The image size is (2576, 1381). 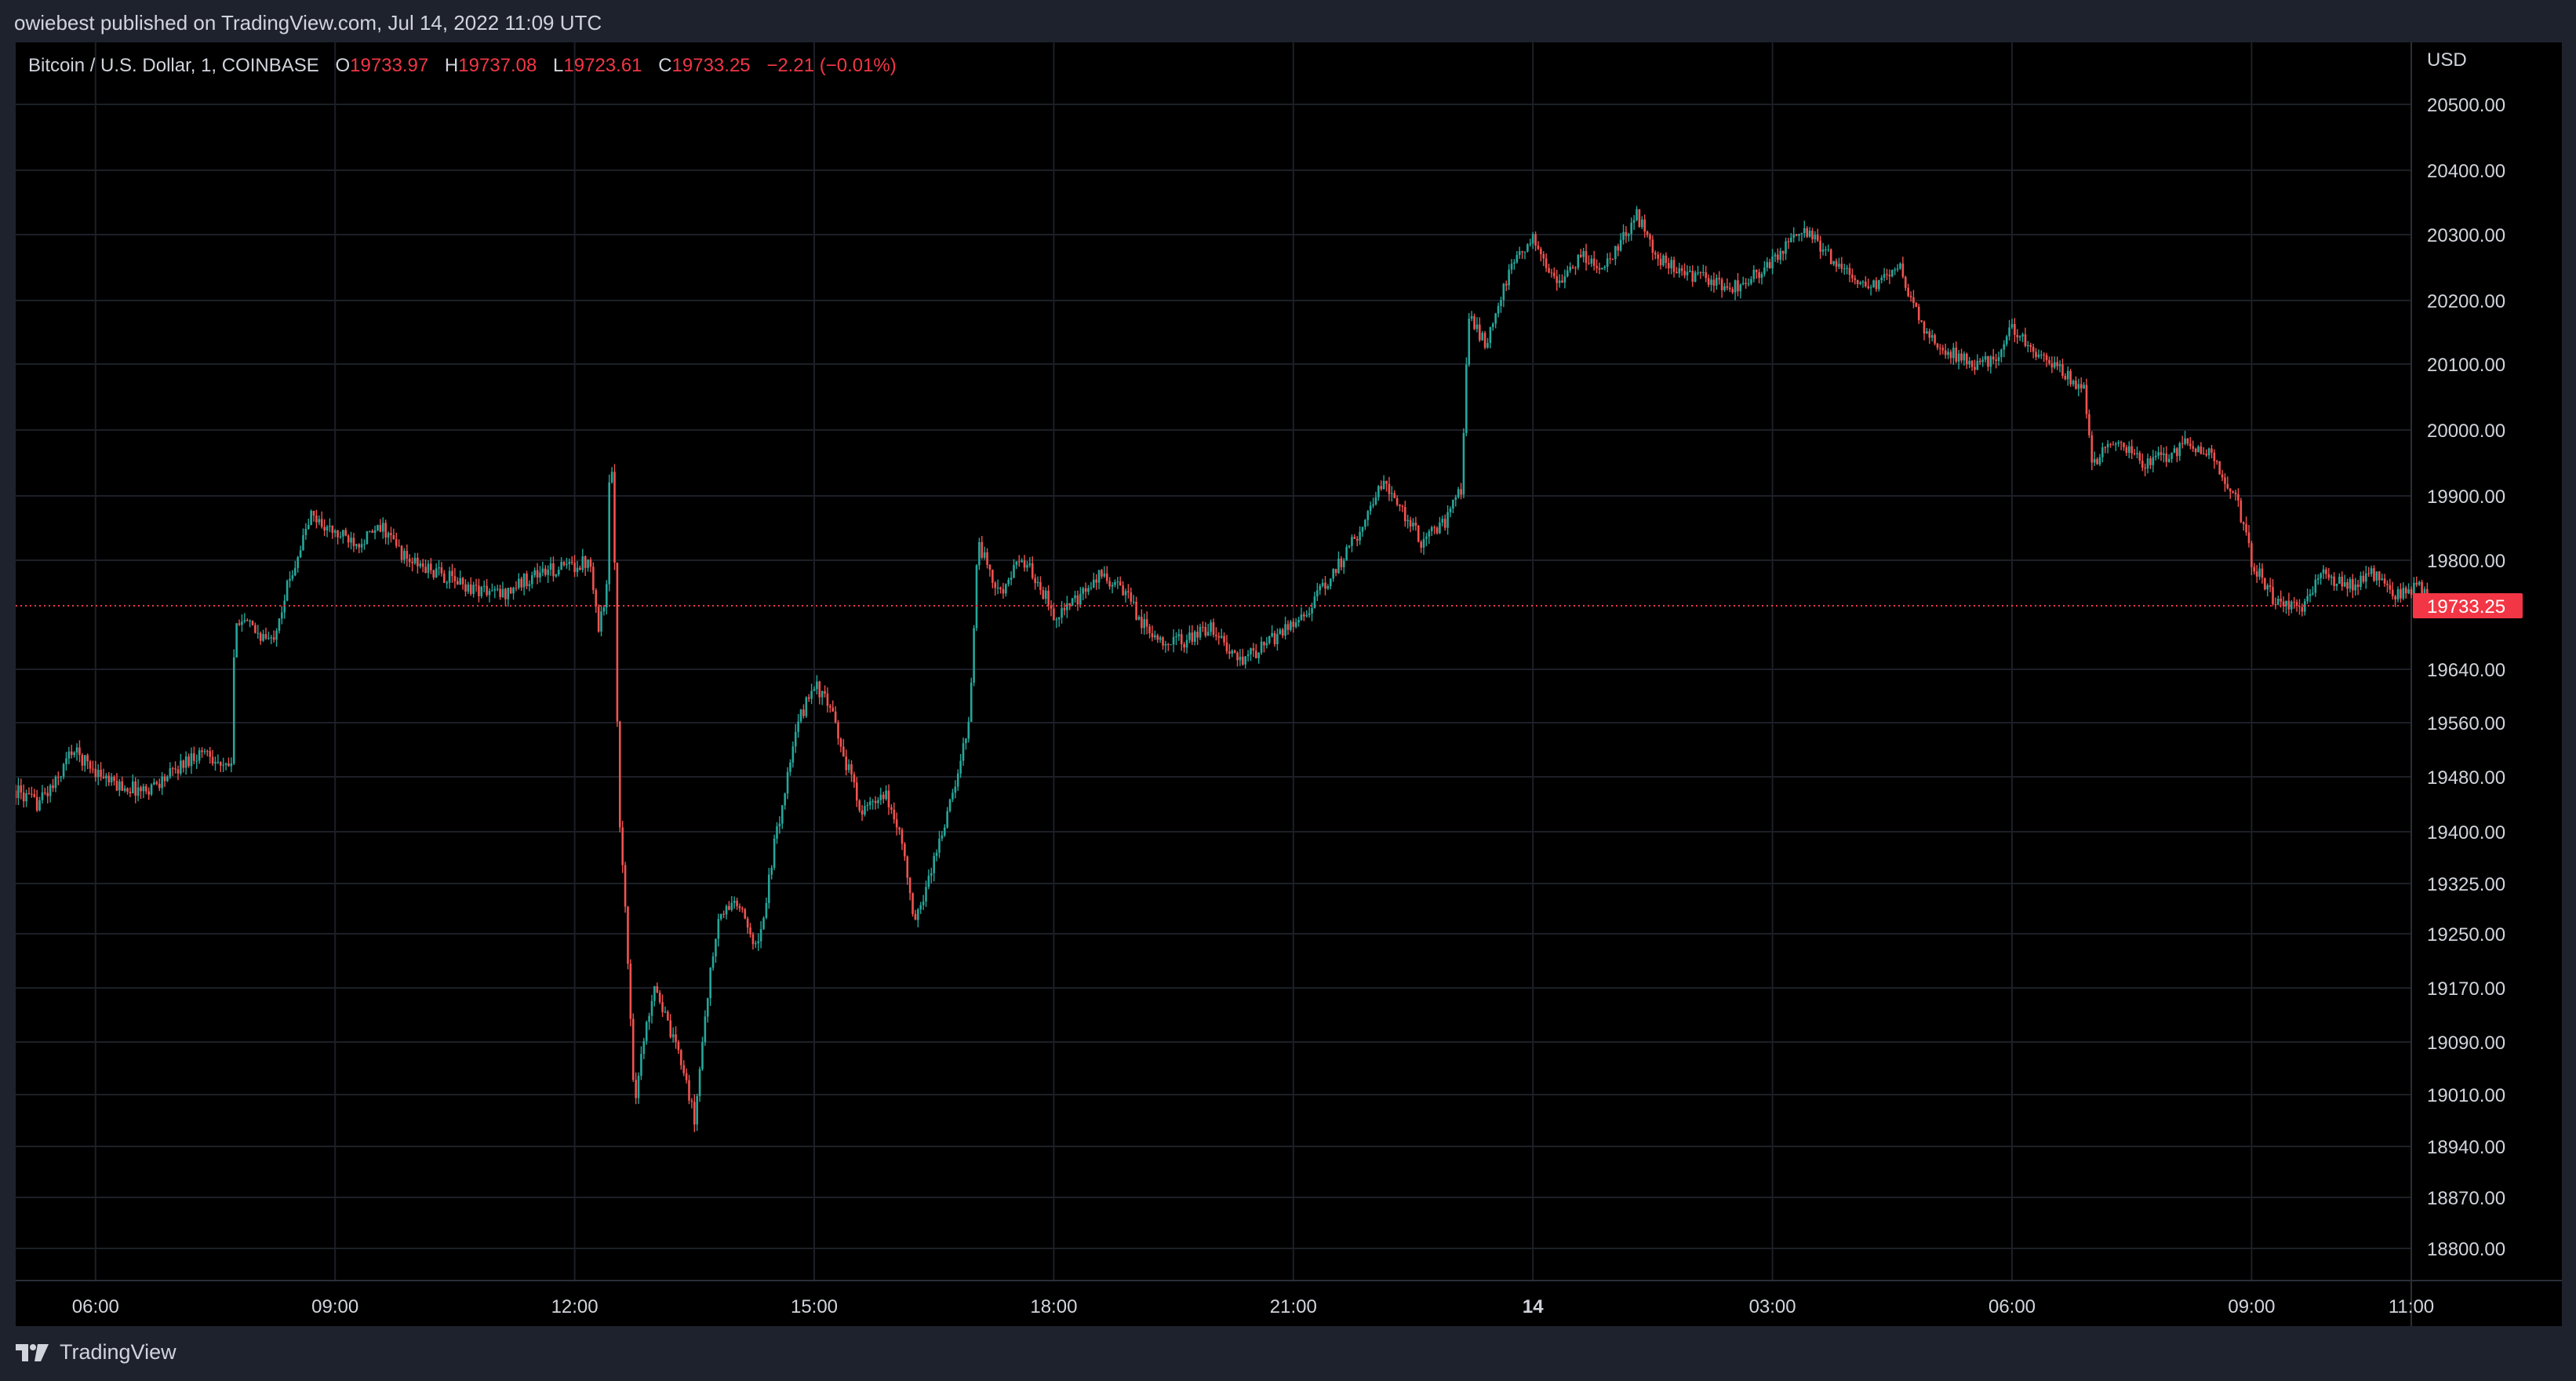 I want to click on footer-brand: TradingView, so click(x=95, y=1352).